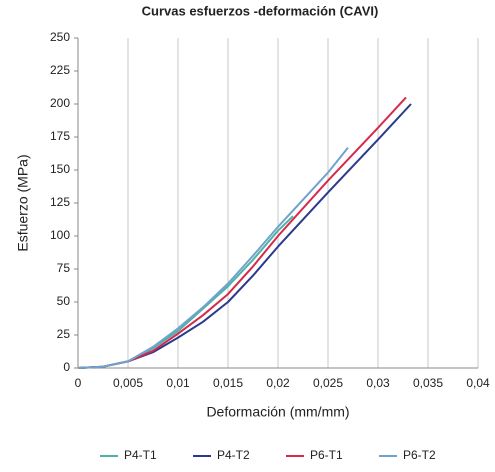  I want to click on y-tick-label: 0, so click(66, 367).